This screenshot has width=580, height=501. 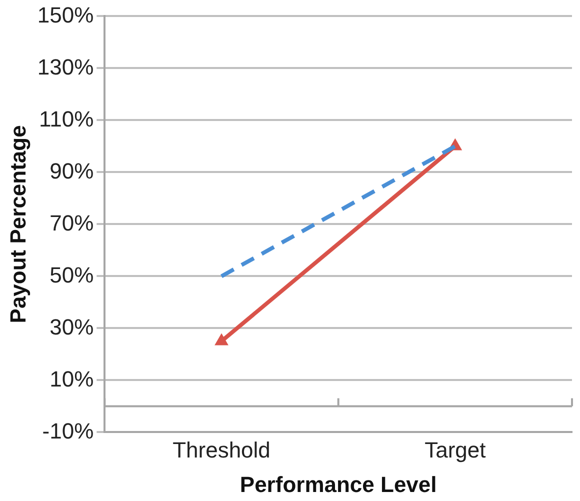 I want to click on x-axis-title: Performance Level, so click(x=338, y=484).